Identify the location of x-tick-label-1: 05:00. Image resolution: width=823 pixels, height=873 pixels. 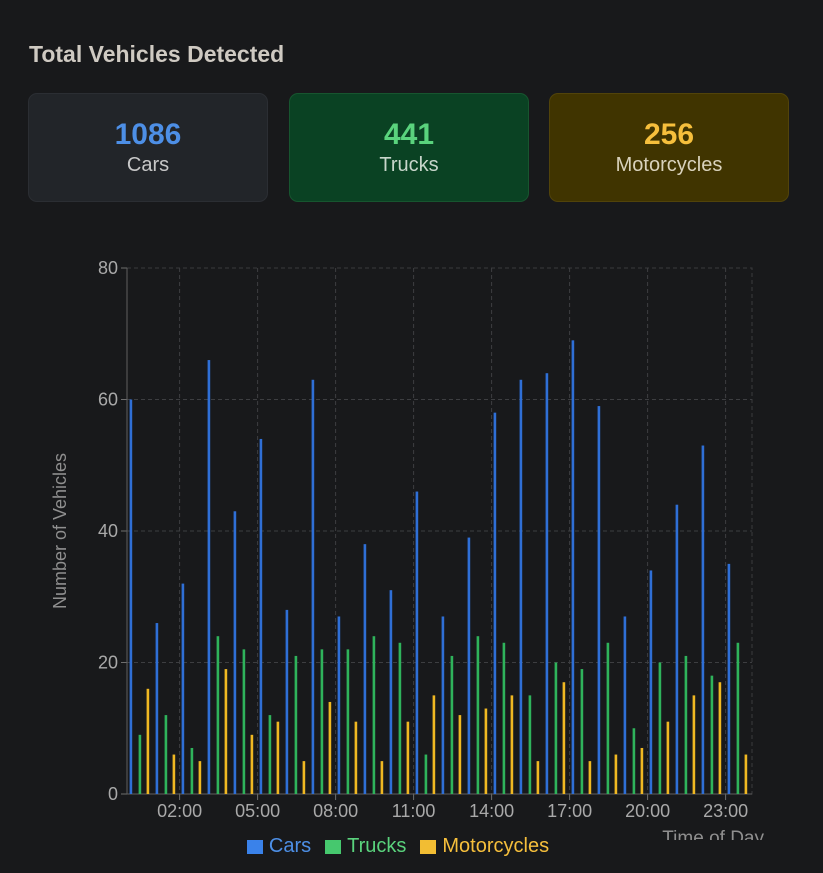
(257, 811).